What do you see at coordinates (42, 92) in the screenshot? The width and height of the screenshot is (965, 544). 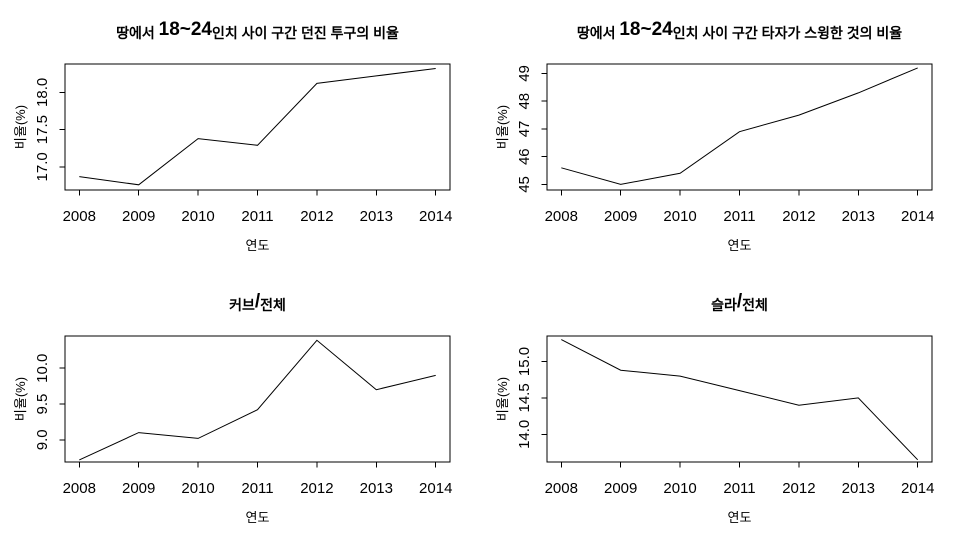 I see `y-tick-label: 18.0` at bounding box center [42, 92].